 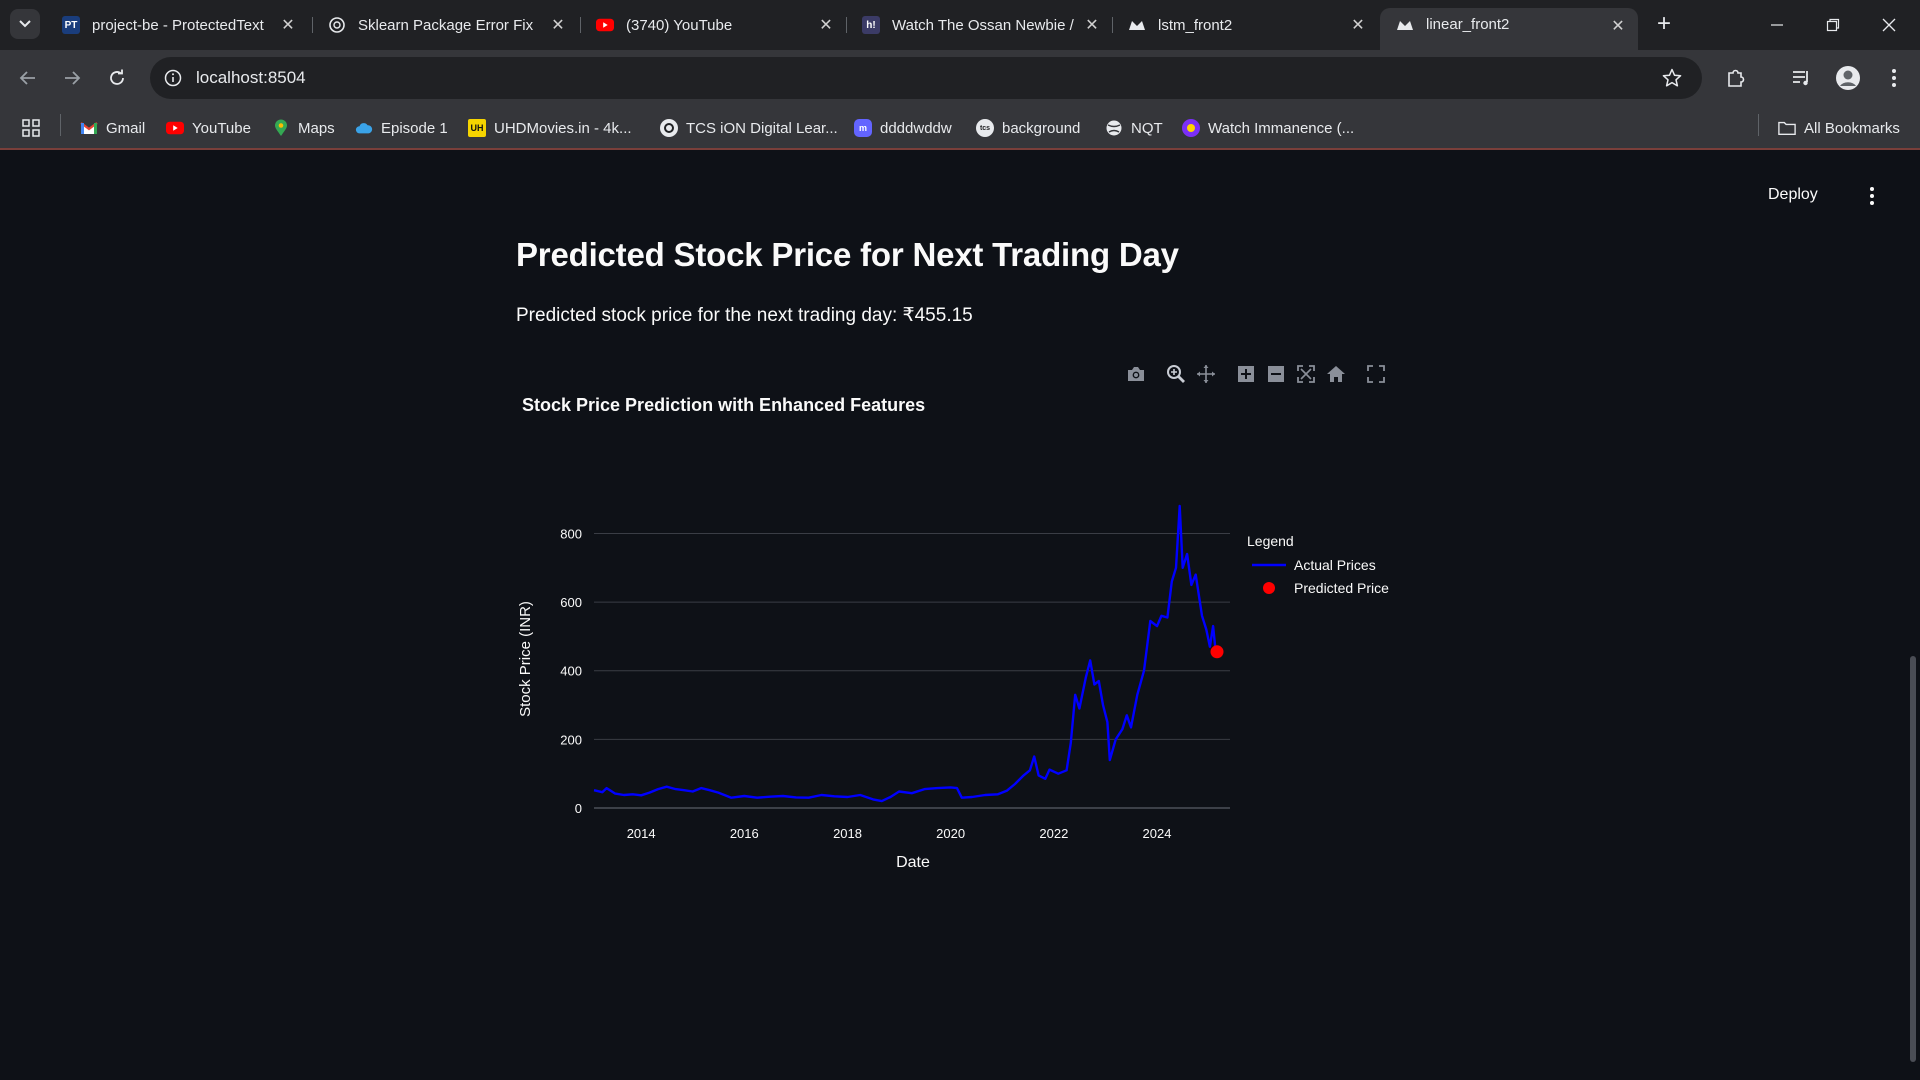 I want to click on y-tick-label: 600, so click(x=571, y=602).